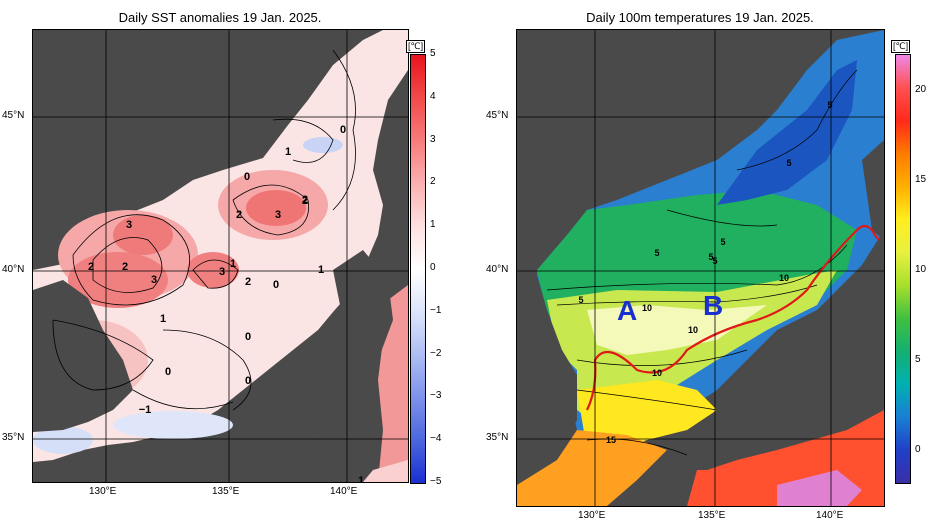 The width and height of the screenshot is (933, 526). I want to click on warm-anomaly-patch, so click(385, 471).